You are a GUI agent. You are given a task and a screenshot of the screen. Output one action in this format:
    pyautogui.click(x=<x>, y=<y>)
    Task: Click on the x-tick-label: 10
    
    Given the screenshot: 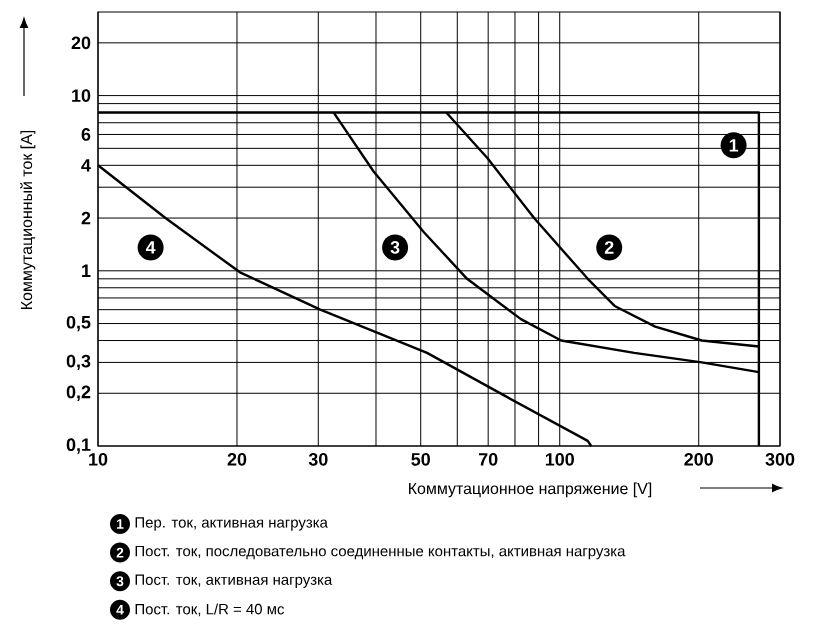 What is the action you would take?
    pyautogui.click(x=98, y=459)
    